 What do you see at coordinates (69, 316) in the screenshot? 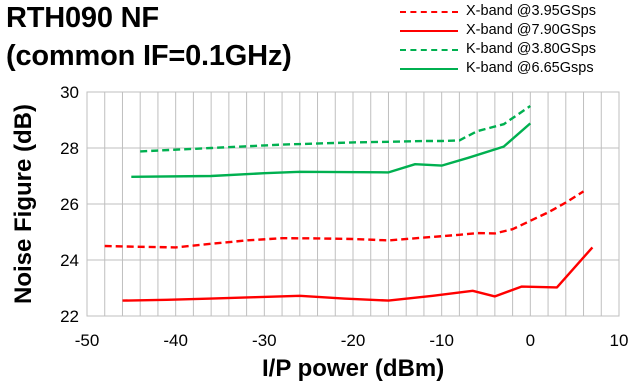
I see `y-tick-label: 22` at bounding box center [69, 316].